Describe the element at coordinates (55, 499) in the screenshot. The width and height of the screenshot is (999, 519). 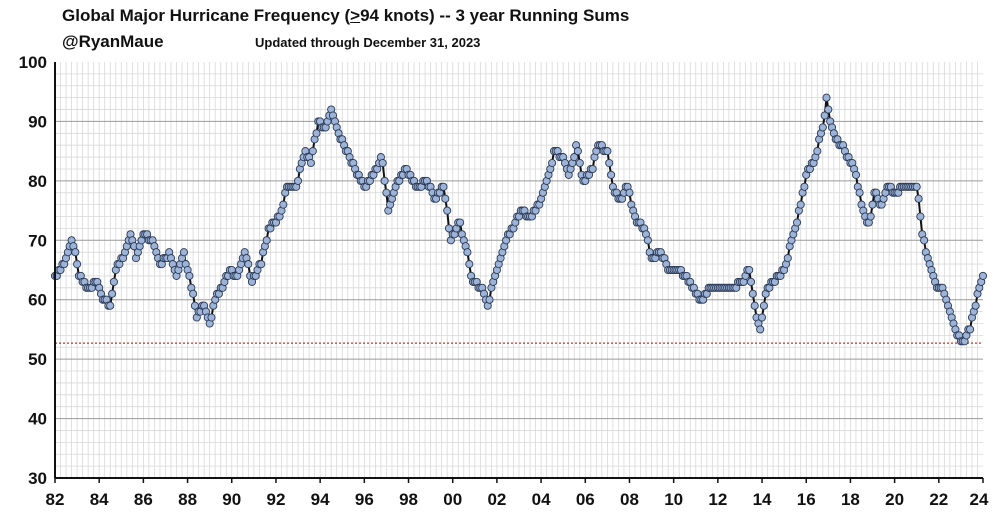
I see `x-tick-label: 82` at that location.